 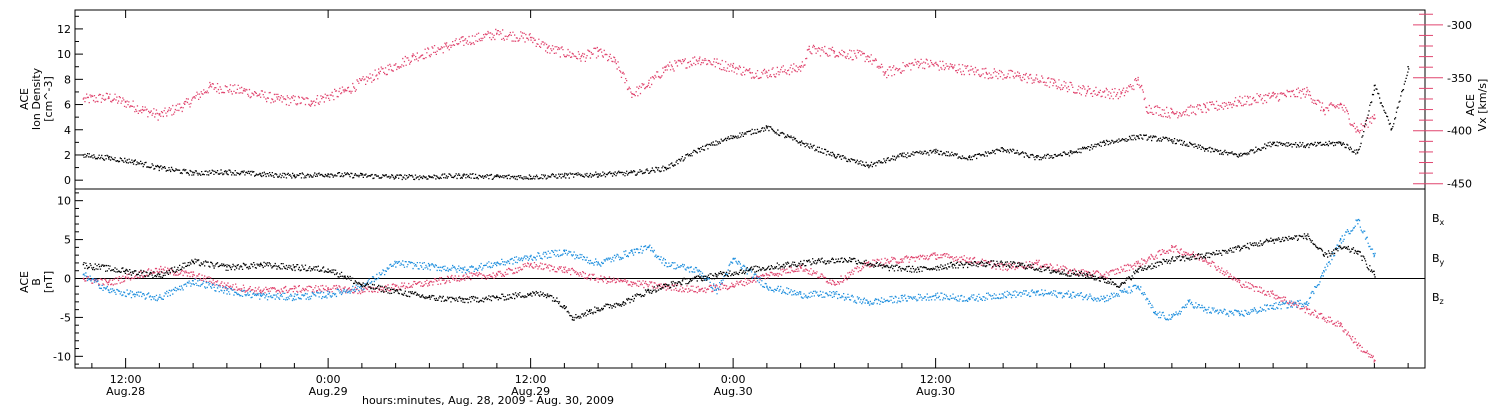 What do you see at coordinates (67, 155) in the screenshot?
I see `density-ytick-label-1: 2` at bounding box center [67, 155].